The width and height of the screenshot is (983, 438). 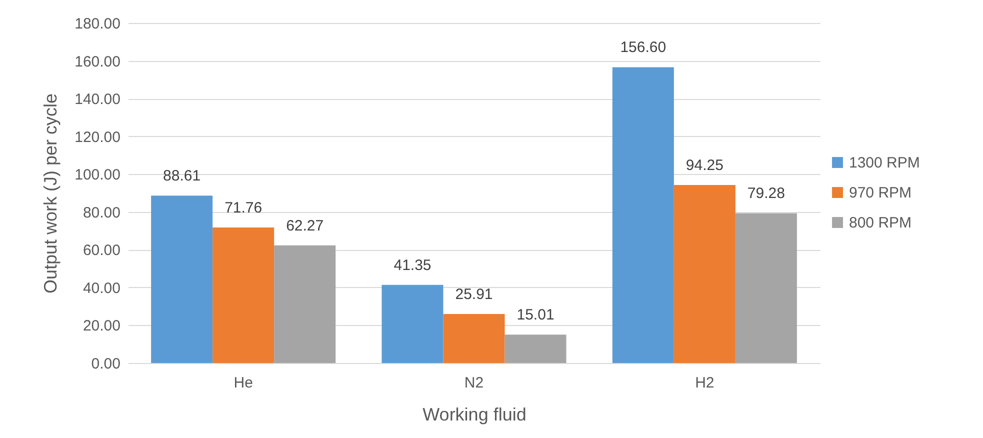 I want to click on y-tick-label: 140.00, so click(x=97, y=99).